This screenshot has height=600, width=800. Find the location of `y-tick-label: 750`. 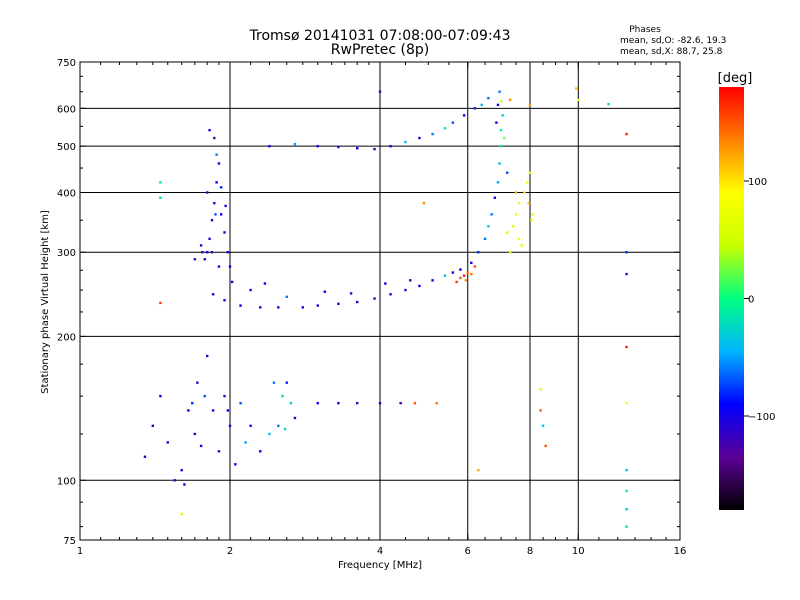

y-tick-label: 750 is located at coordinates (66, 63).